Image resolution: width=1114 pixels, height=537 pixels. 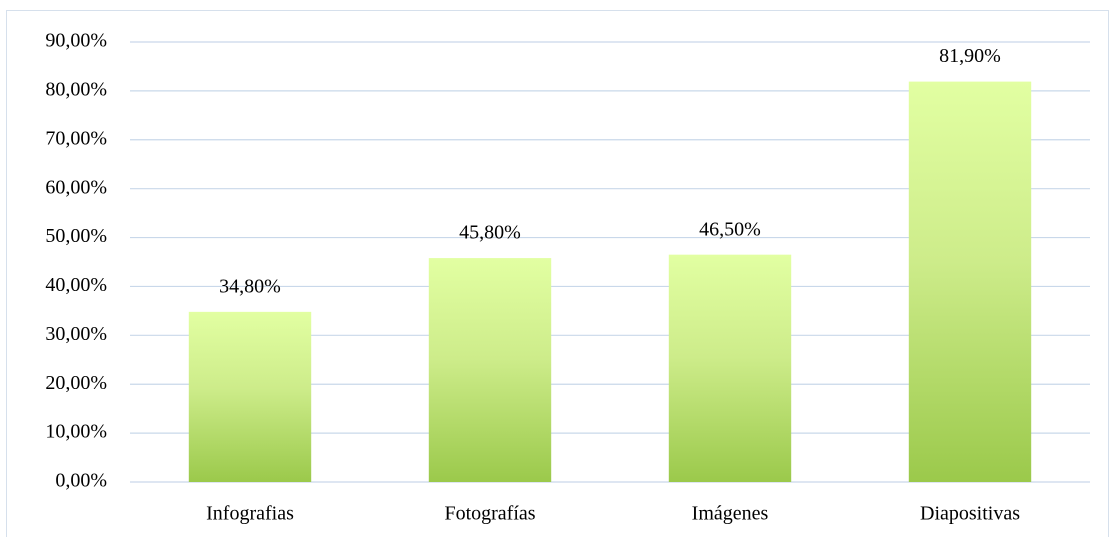 What do you see at coordinates (76, 187) in the screenshot?
I see `y-tick-label: 60,00%` at bounding box center [76, 187].